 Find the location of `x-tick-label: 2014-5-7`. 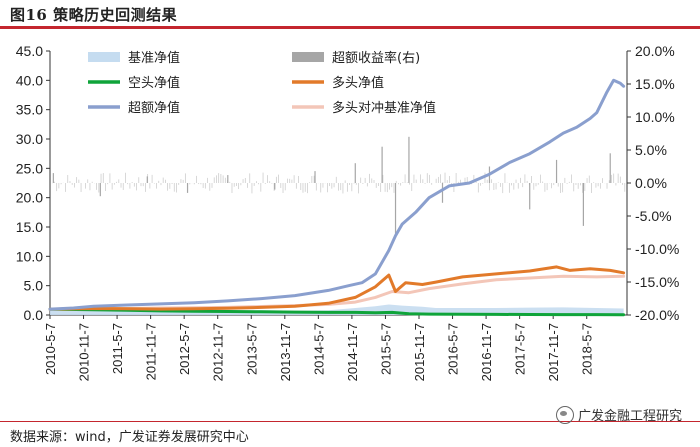

x-tick-label: 2014-5-7 is located at coordinates (318, 349).